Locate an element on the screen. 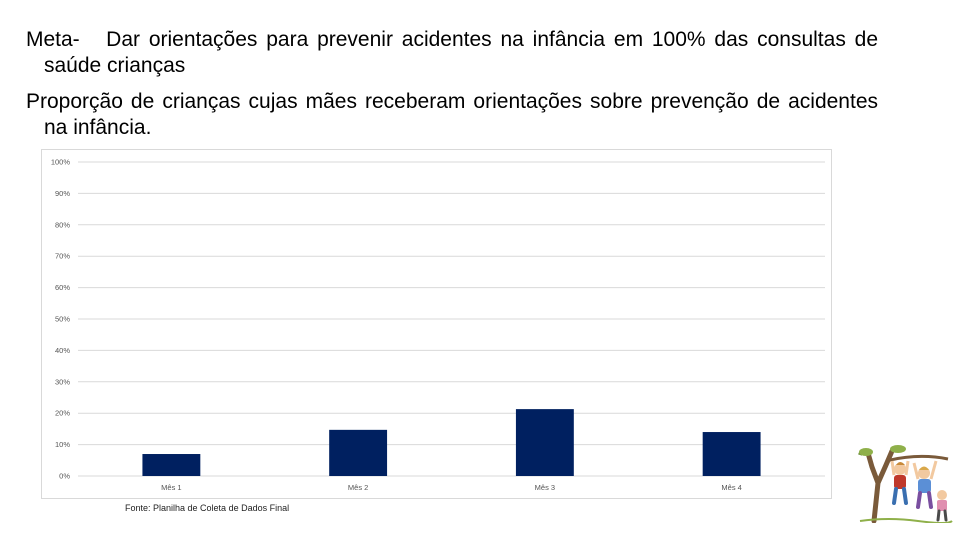  x-tick-label: Mês 2 is located at coordinates (358, 487).